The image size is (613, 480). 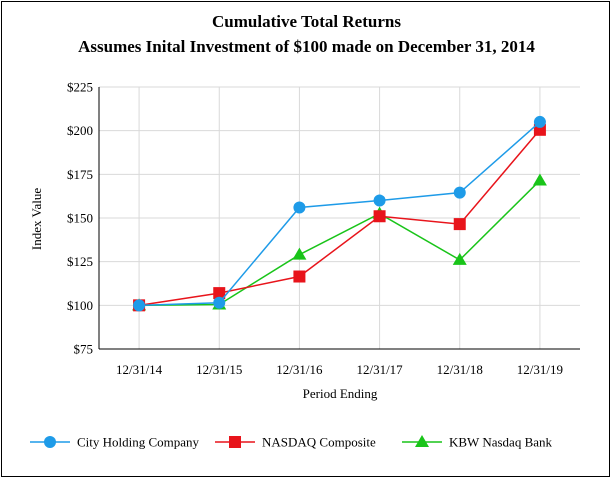 What do you see at coordinates (299, 369) in the screenshot?
I see `x-tick-label: 12/31/16` at bounding box center [299, 369].